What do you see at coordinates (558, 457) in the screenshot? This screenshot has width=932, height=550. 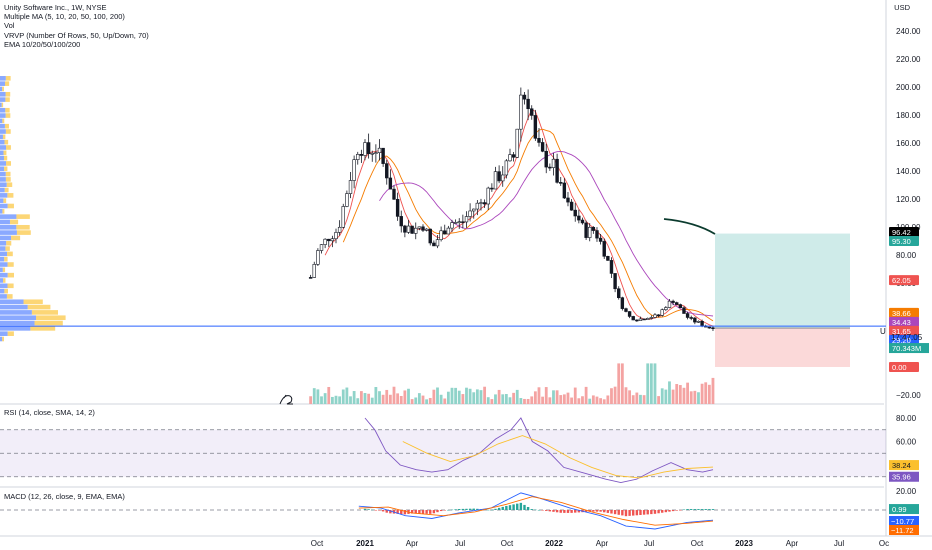 I see `rsi-ma-line` at bounding box center [558, 457].